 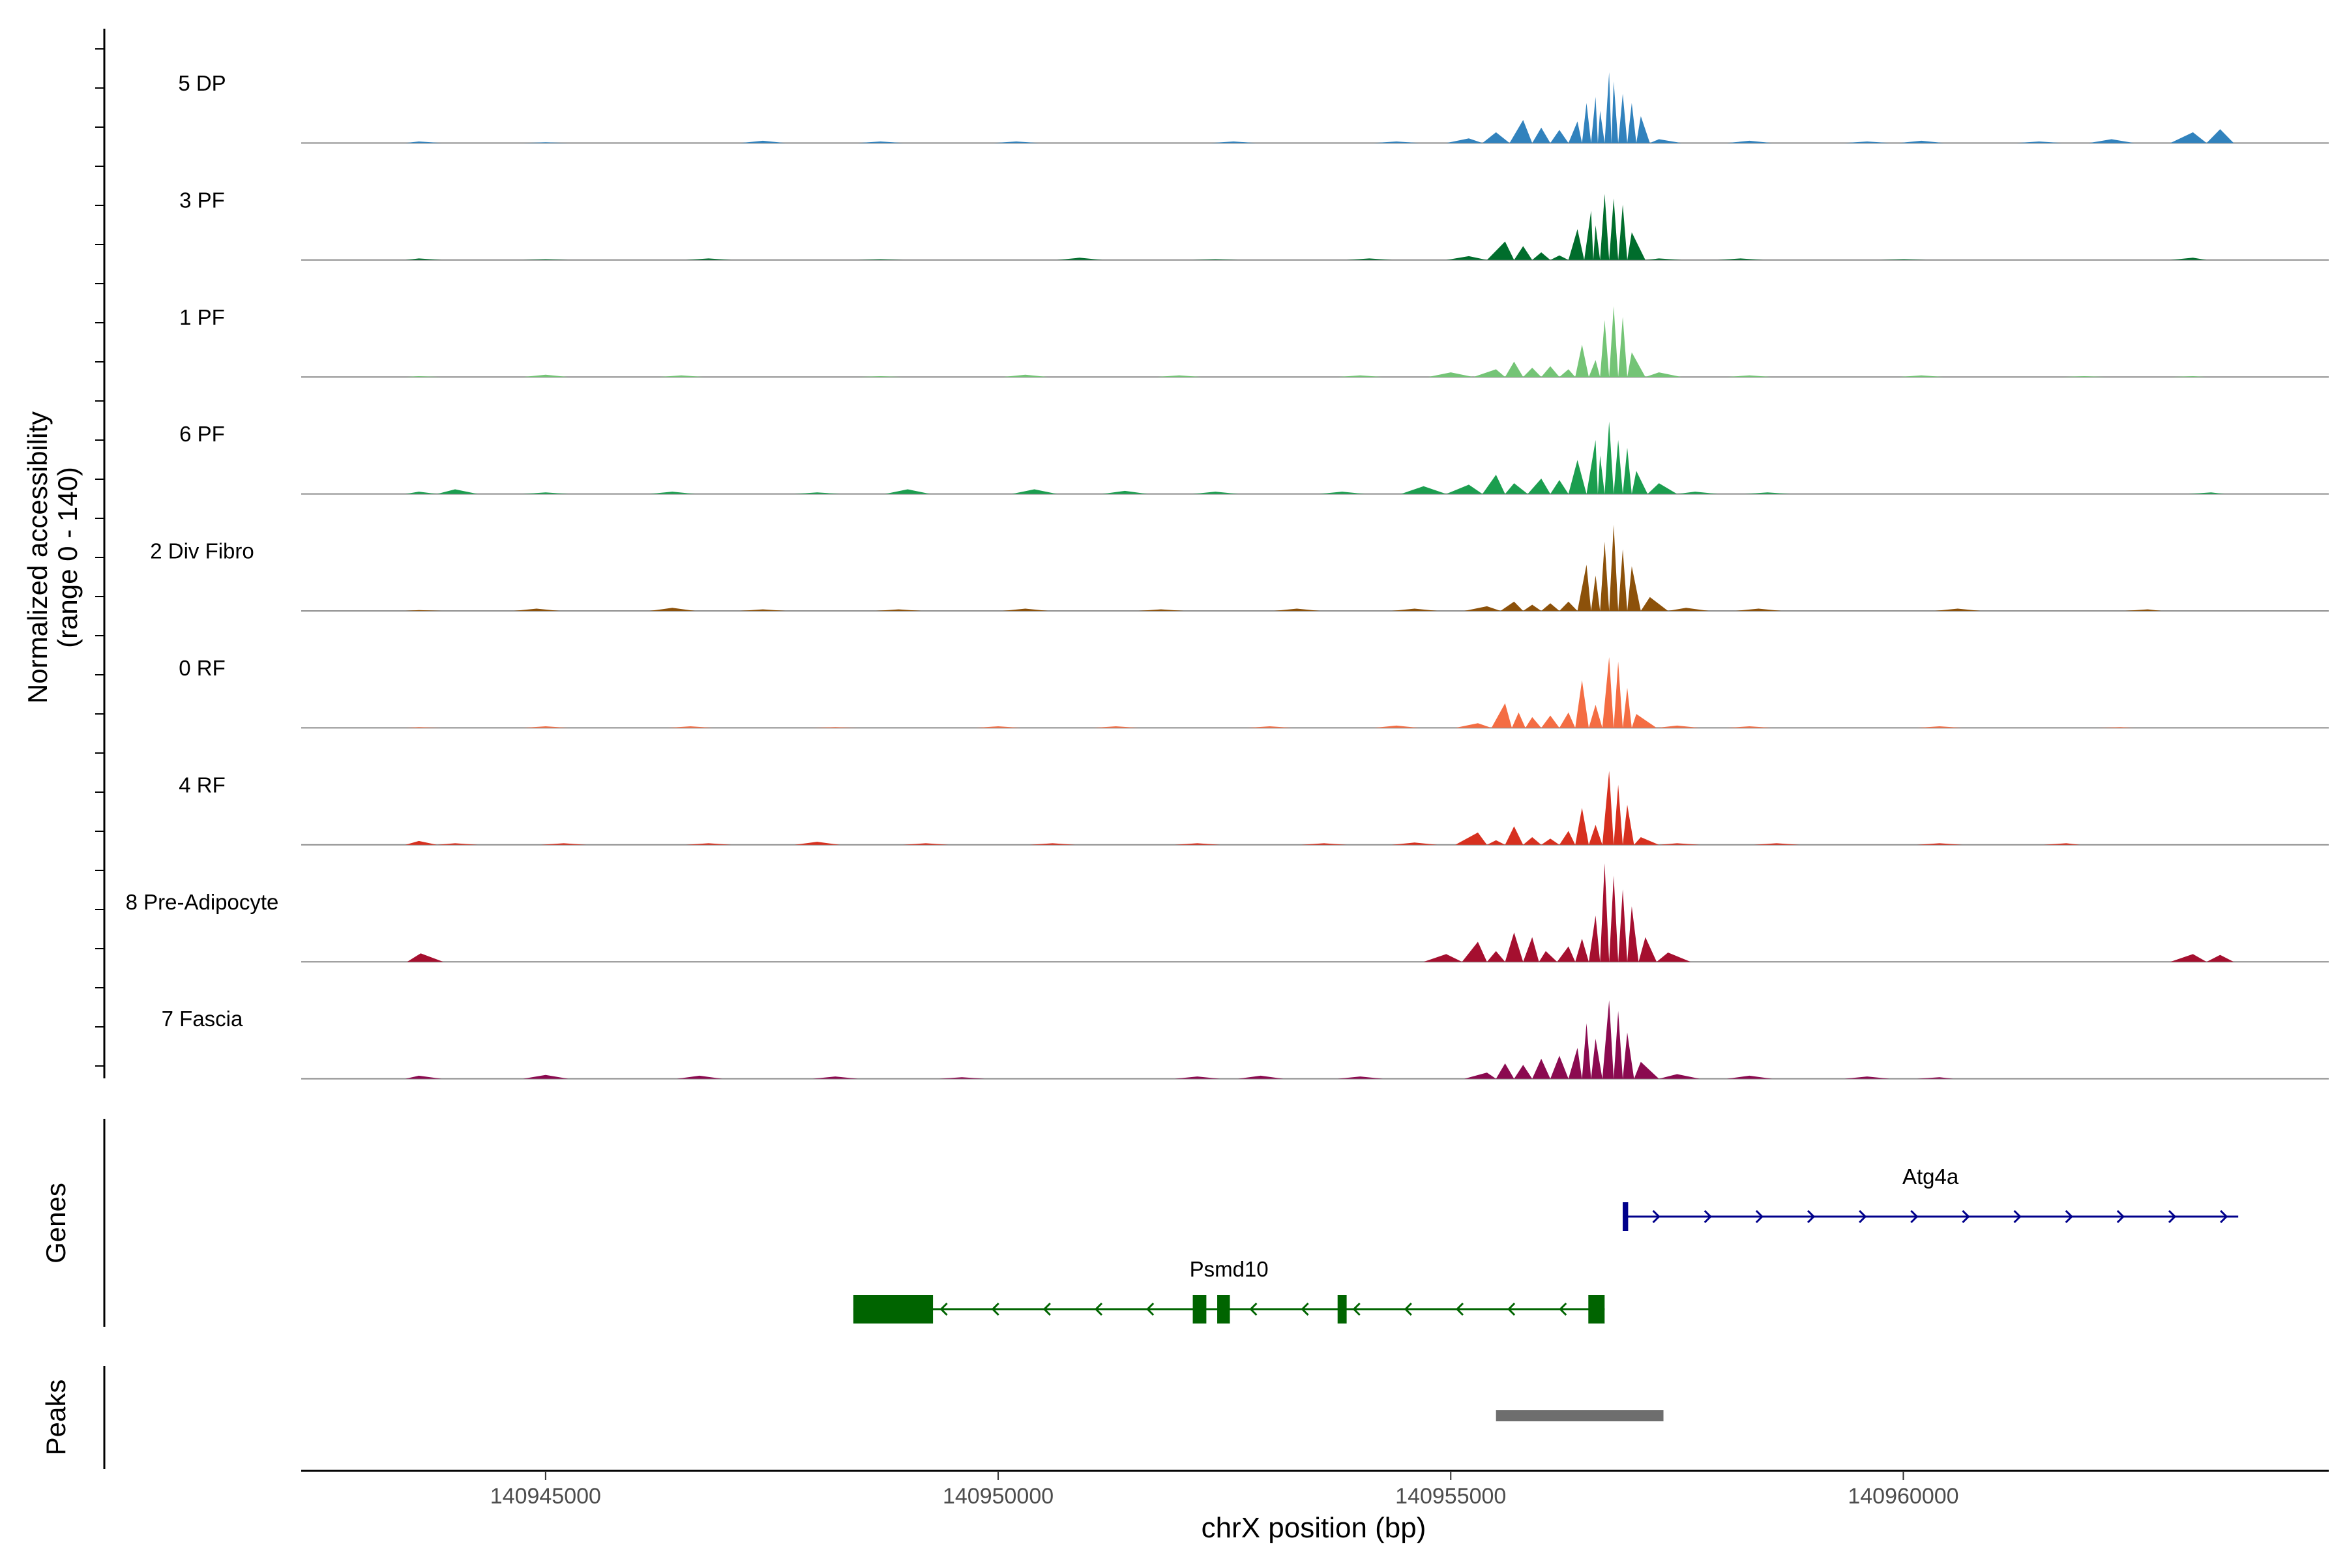 What do you see at coordinates (1903, 1497) in the screenshot?
I see `x-axis-tick-label: 140960000` at bounding box center [1903, 1497].